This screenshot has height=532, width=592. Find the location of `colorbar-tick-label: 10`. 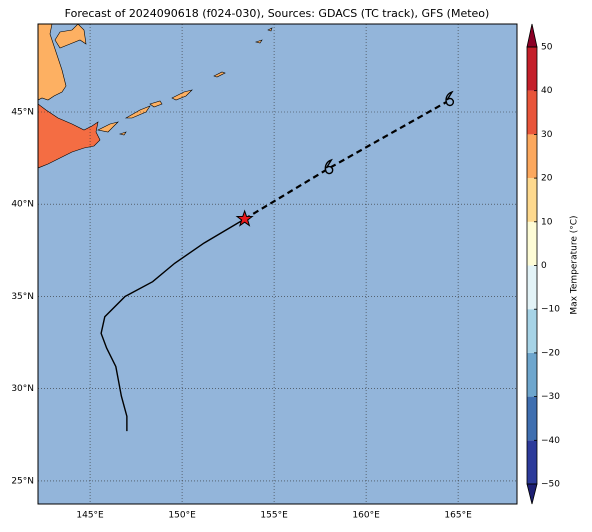

colorbar-tick-label: 10 is located at coordinates (547, 222).